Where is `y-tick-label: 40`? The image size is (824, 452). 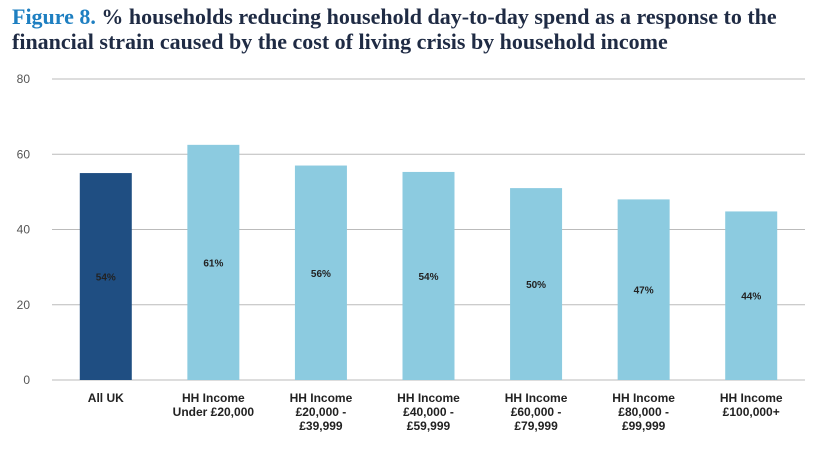
y-tick-label: 40 is located at coordinates (24, 230).